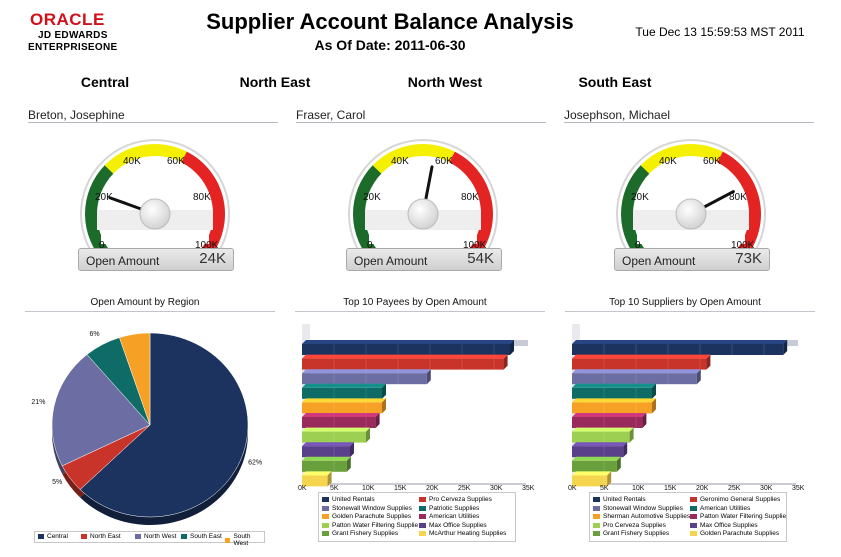 The image size is (841, 557). What do you see at coordinates (370, 525) in the screenshot?
I see `legend-item: Patton Water Filtering Supplie` at bounding box center [370, 525].